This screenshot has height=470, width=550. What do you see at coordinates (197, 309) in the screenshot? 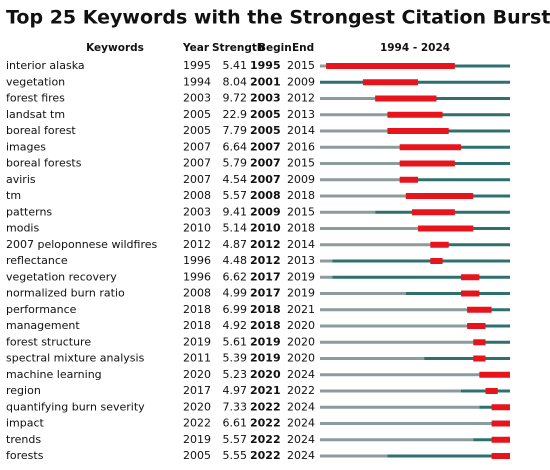
I see `year: 2018` at bounding box center [197, 309].